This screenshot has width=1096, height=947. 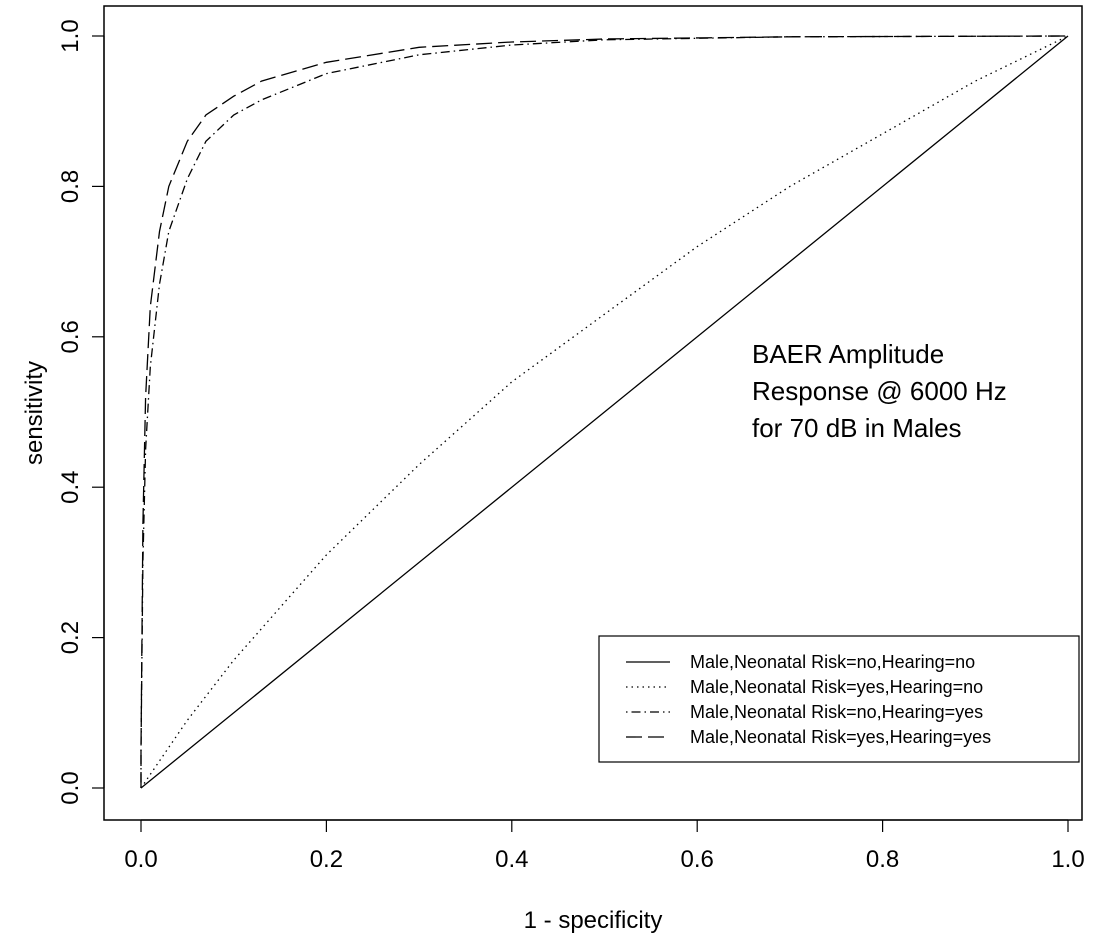 What do you see at coordinates (140, 859) in the screenshot?
I see `x-tick-label: 0.0` at bounding box center [140, 859].